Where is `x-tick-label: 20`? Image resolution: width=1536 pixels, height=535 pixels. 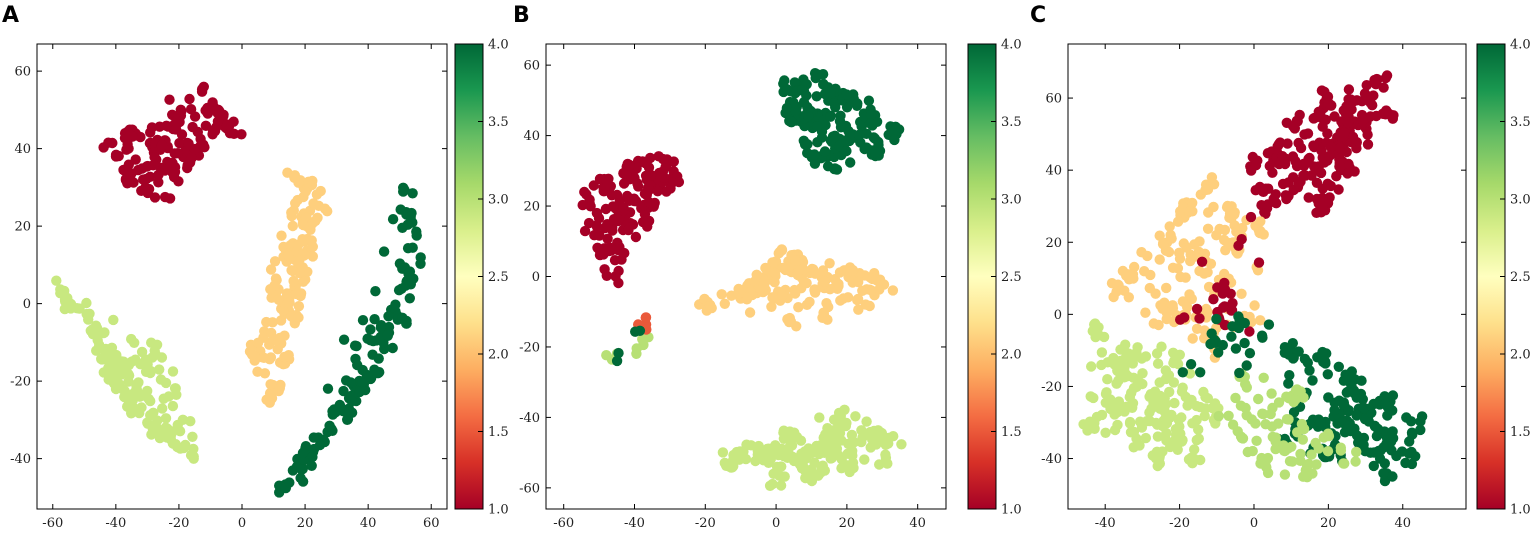
x-tick-label: 20 is located at coordinates (847, 523).